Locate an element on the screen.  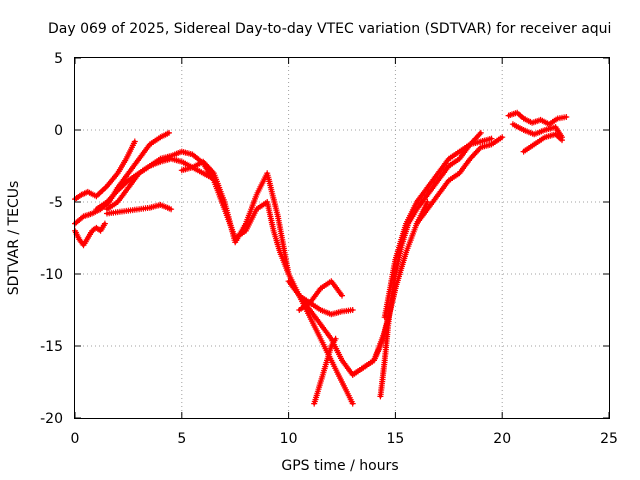
y-tick-label: -5 is located at coordinates (56, 203).